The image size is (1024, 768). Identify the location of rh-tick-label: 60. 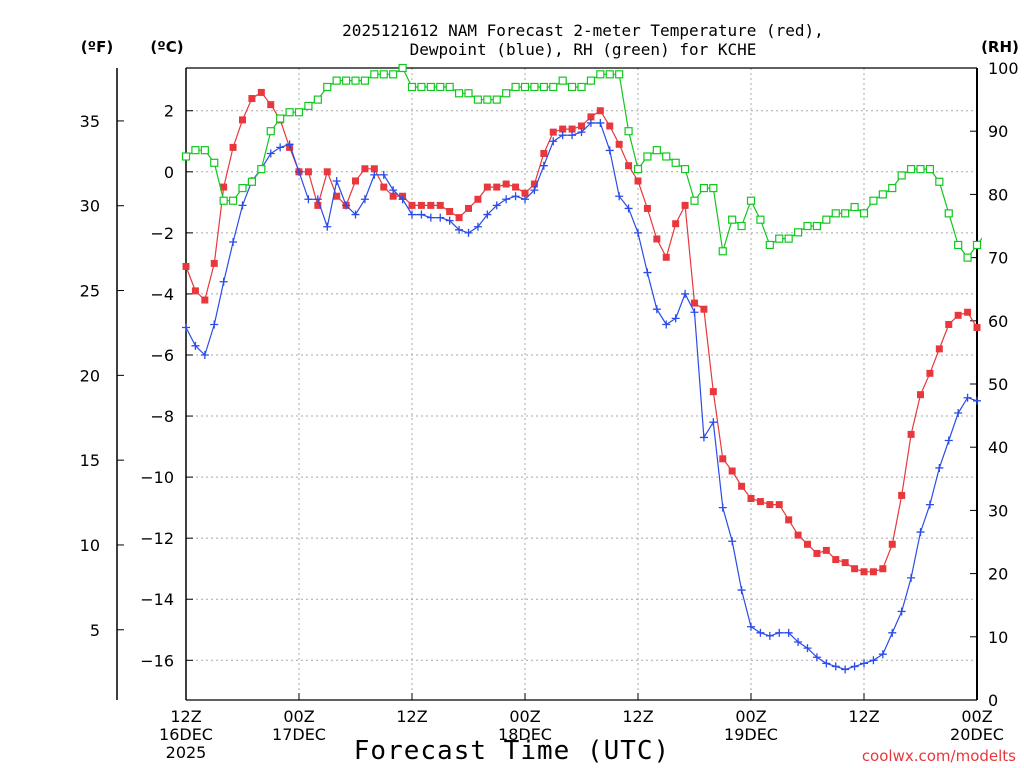
(998, 321).